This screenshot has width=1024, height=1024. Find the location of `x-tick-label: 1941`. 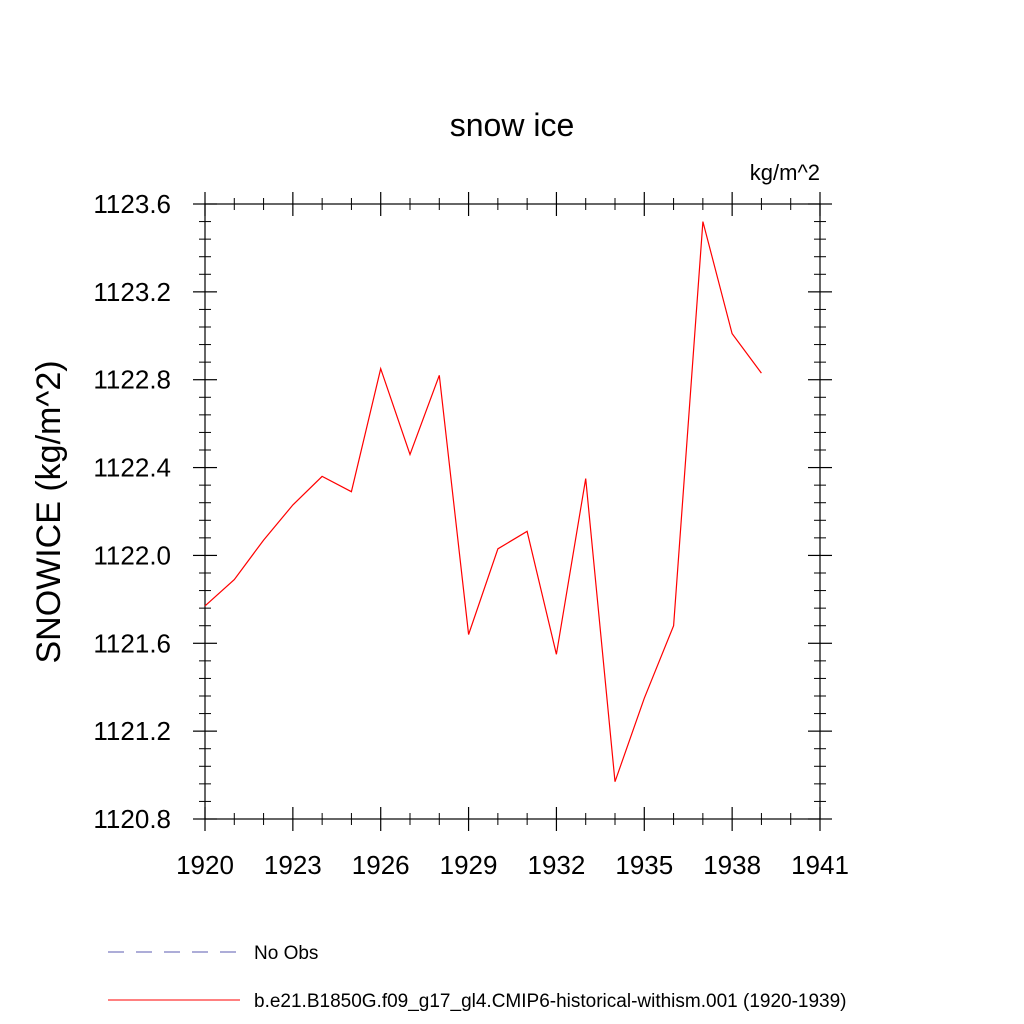

x-tick-label: 1941 is located at coordinates (820, 865).